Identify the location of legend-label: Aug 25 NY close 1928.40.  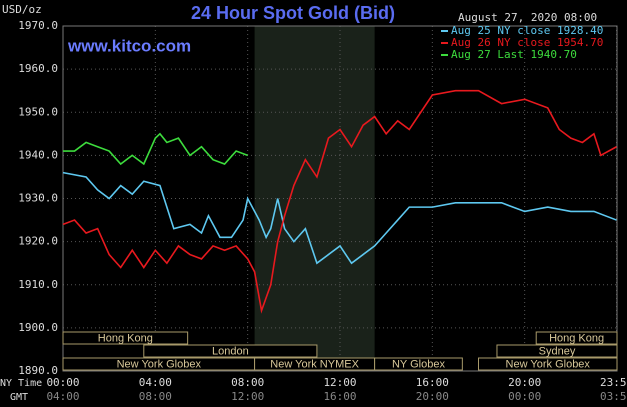
(527, 30).